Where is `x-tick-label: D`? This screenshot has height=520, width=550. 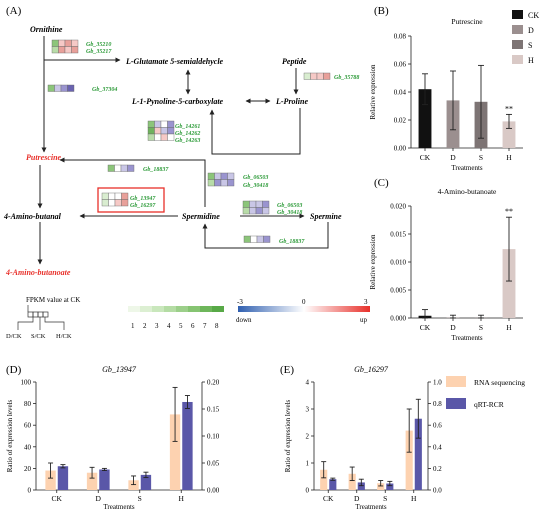 x-tick-label: D is located at coordinates (99, 498).